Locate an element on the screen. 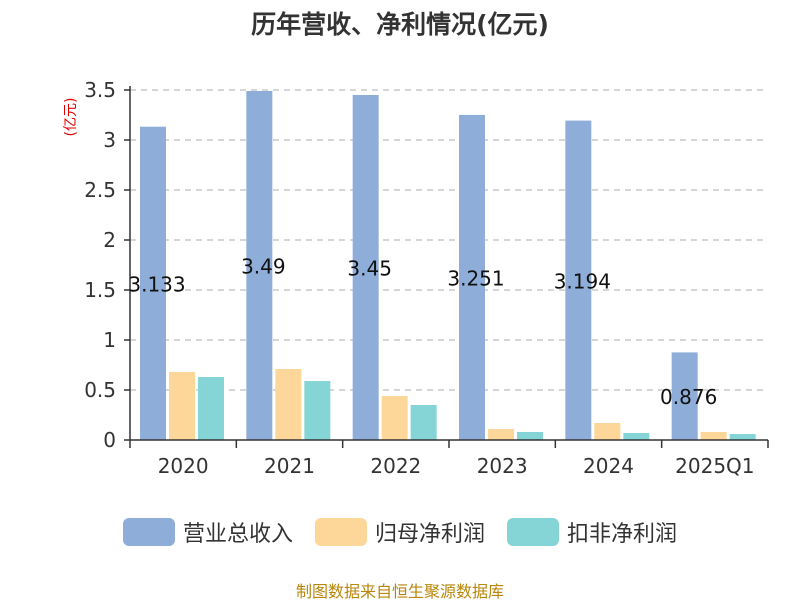 This screenshot has width=800, height=602. x-tick-label: 2024 is located at coordinates (608, 466).